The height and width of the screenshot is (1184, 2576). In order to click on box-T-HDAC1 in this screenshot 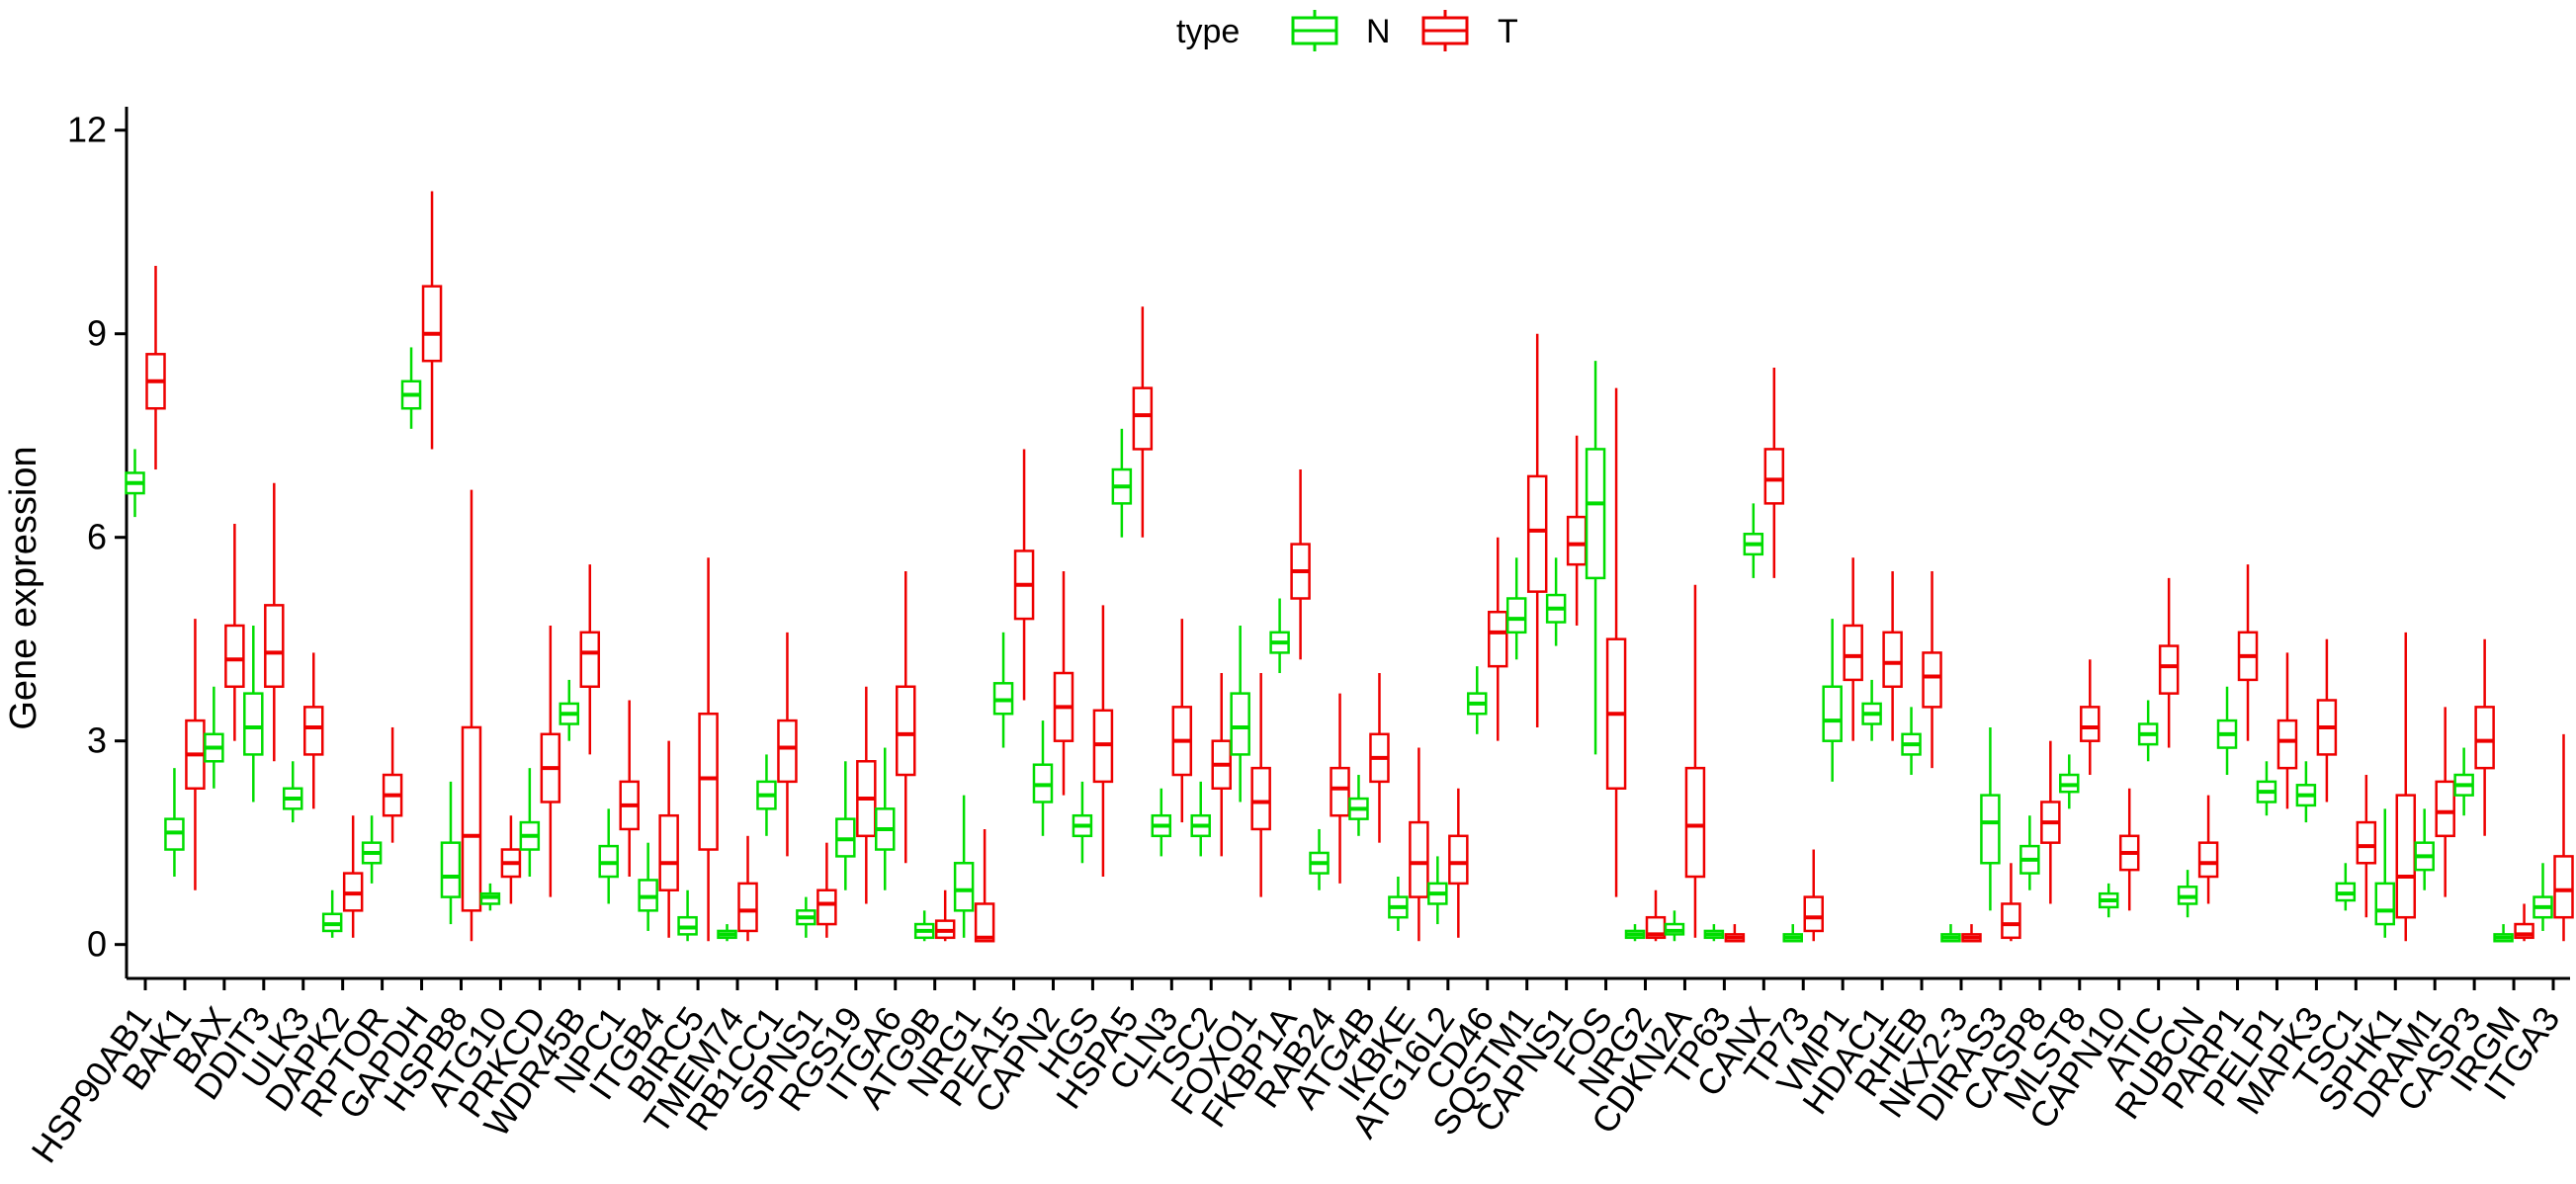, I will do `click(1892, 656)`.